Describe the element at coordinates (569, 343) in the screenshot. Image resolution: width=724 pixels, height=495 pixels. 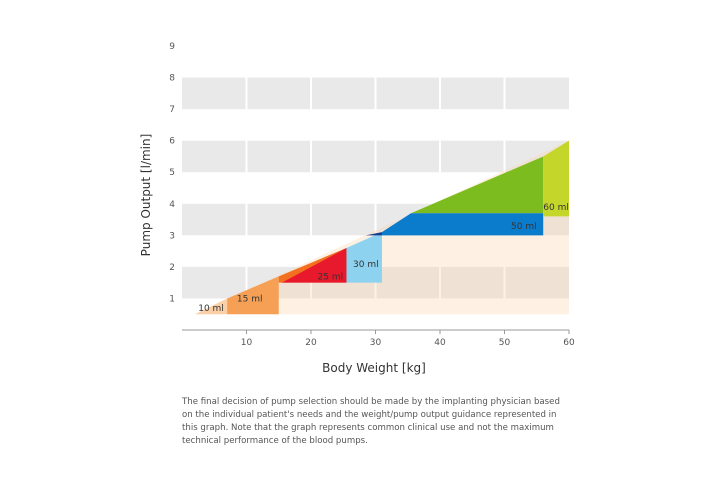
I see `x-tick-label: 60` at that location.